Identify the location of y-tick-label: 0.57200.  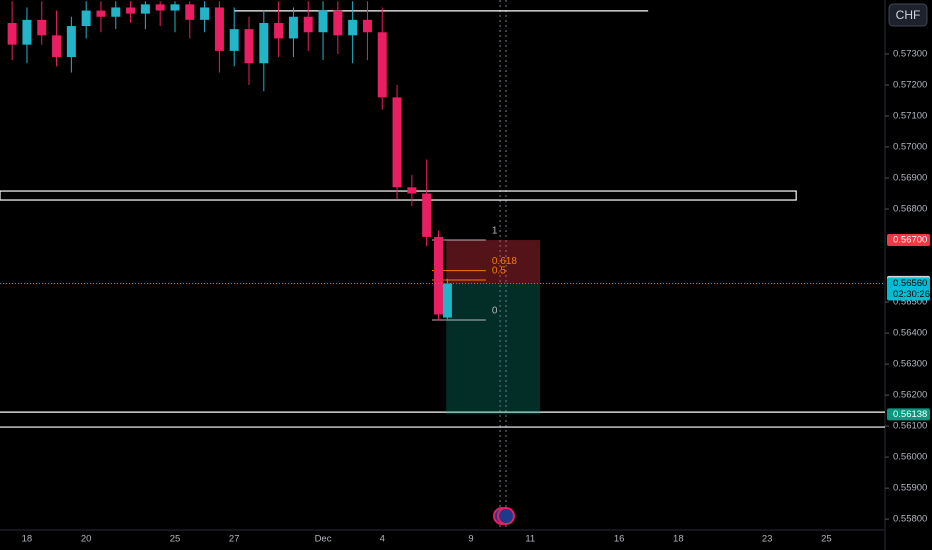
(910, 84).